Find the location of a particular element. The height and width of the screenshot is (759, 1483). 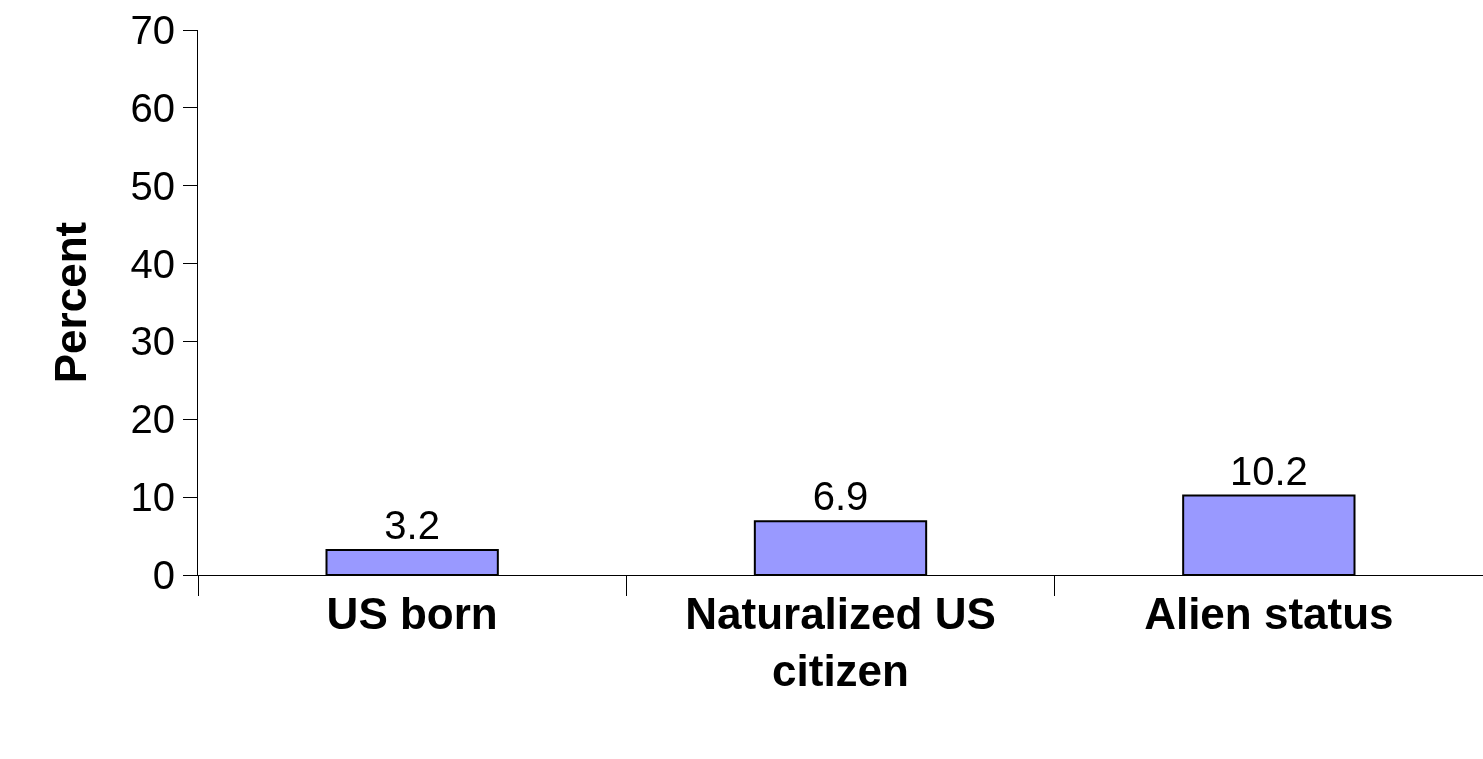

y-axis-title: Percent is located at coordinates (70, 302).